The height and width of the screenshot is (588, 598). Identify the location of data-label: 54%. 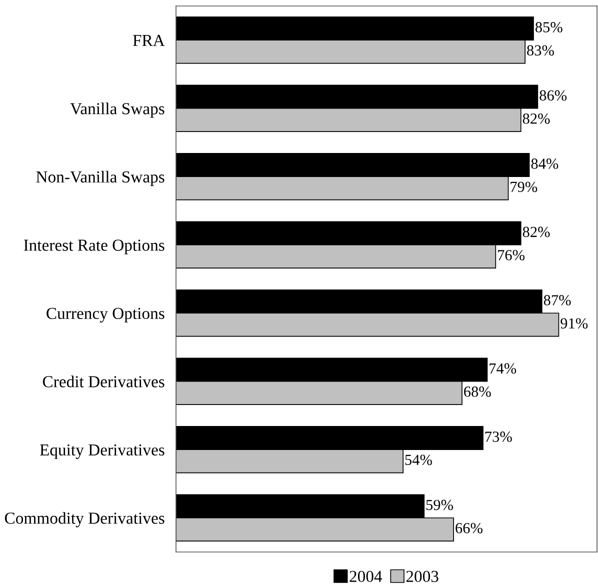
(418, 460).